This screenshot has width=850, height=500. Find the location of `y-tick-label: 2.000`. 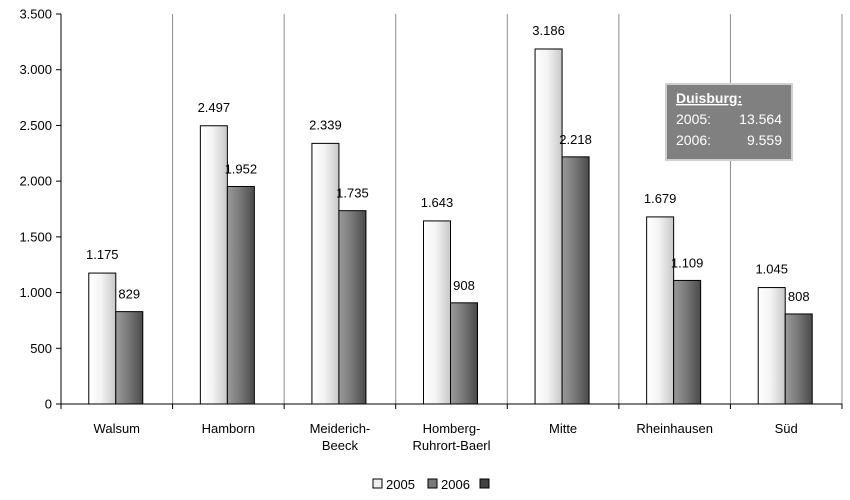

y-tick-label: 2.000 is located at coordinates (35, 181).